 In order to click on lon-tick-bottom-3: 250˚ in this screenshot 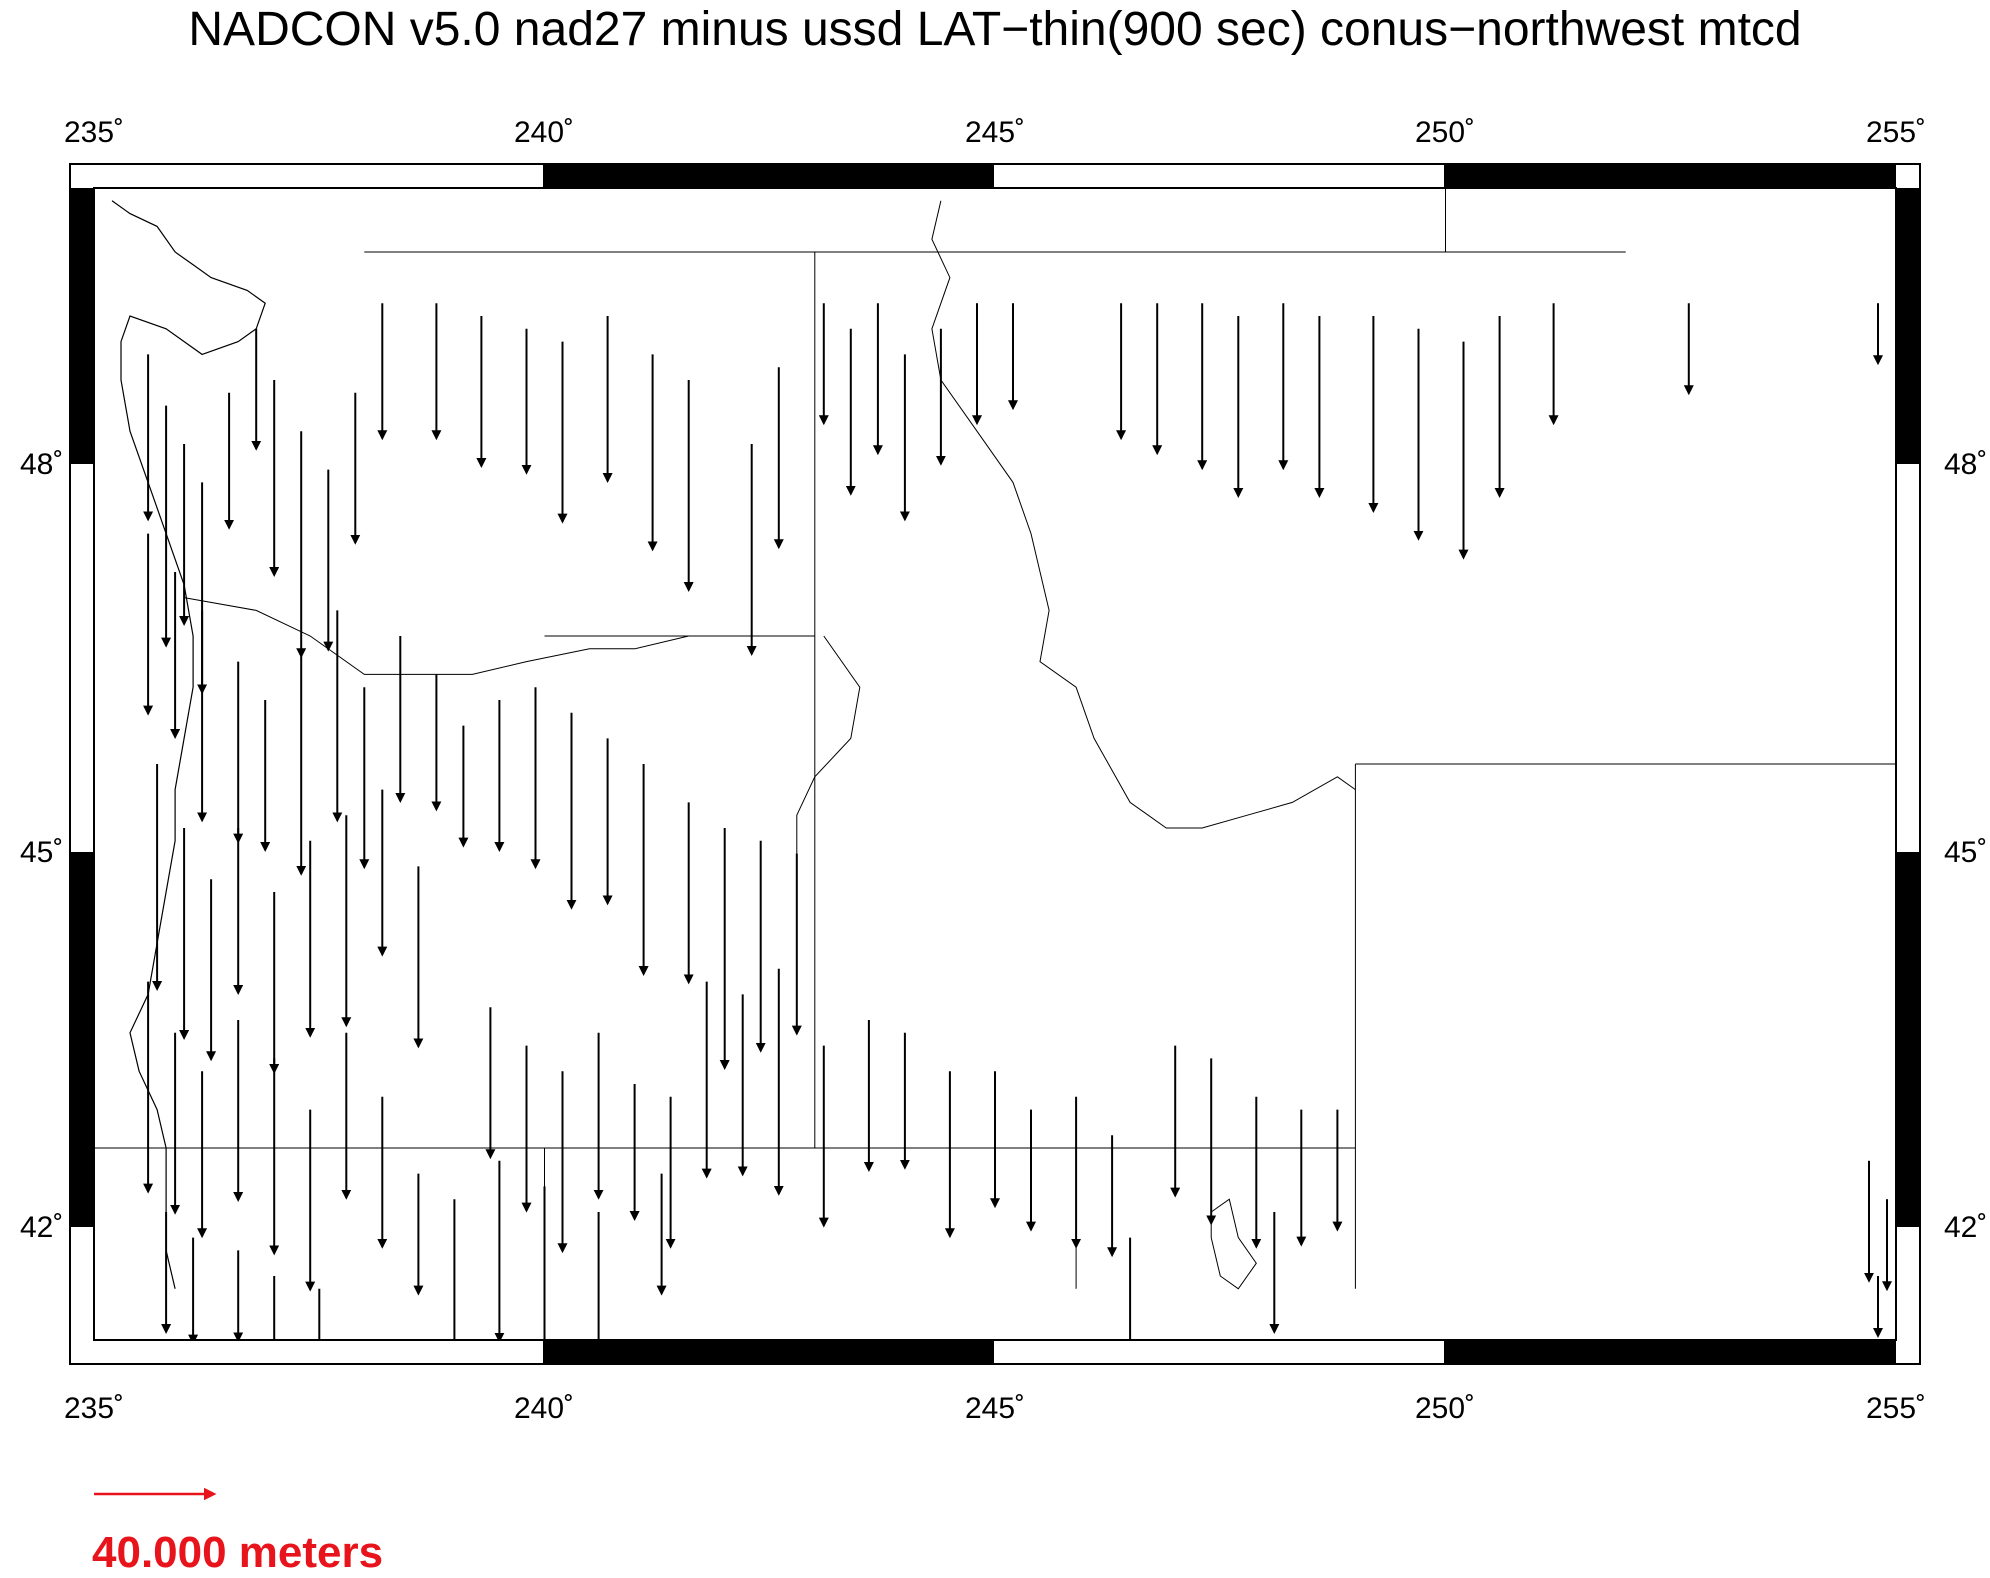, I will do `click(1445, 1408)`.